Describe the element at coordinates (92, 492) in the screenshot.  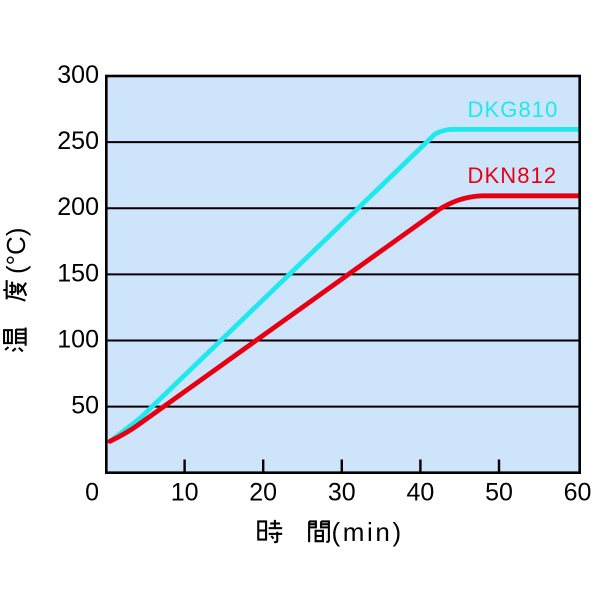
I see `svg-text: 0` at that location.